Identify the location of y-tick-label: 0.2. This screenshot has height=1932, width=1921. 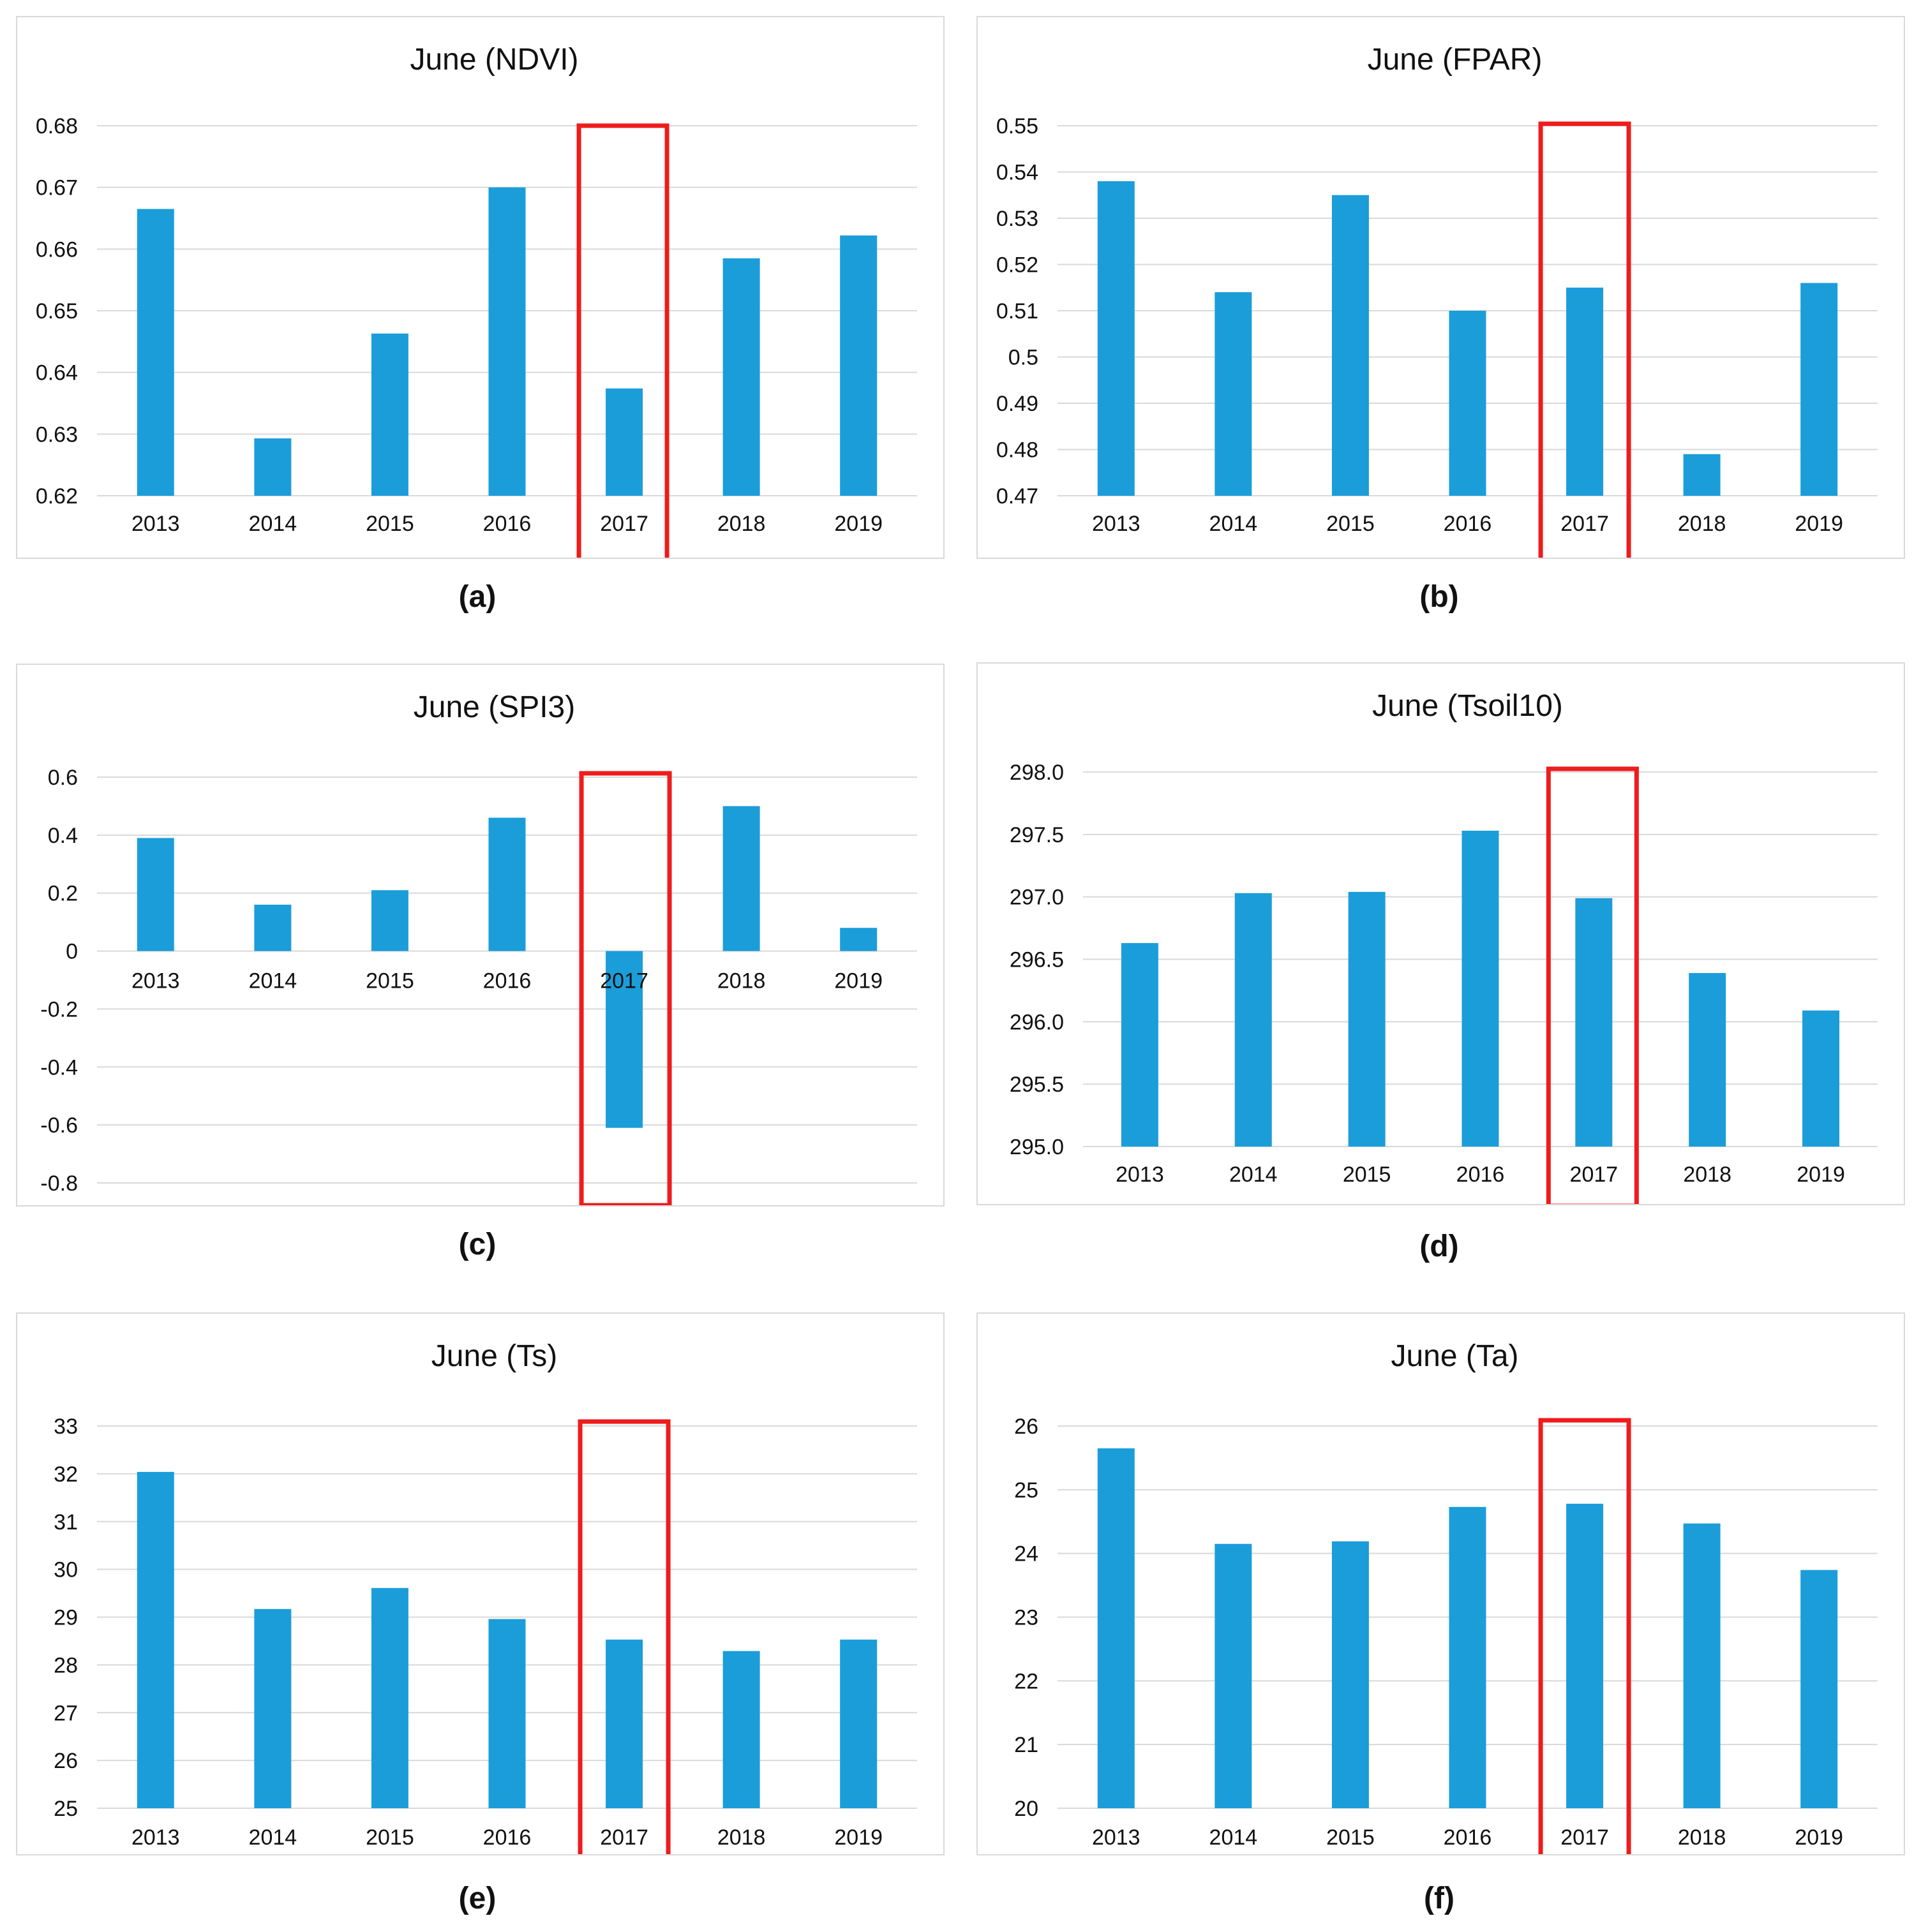
(63, 894).